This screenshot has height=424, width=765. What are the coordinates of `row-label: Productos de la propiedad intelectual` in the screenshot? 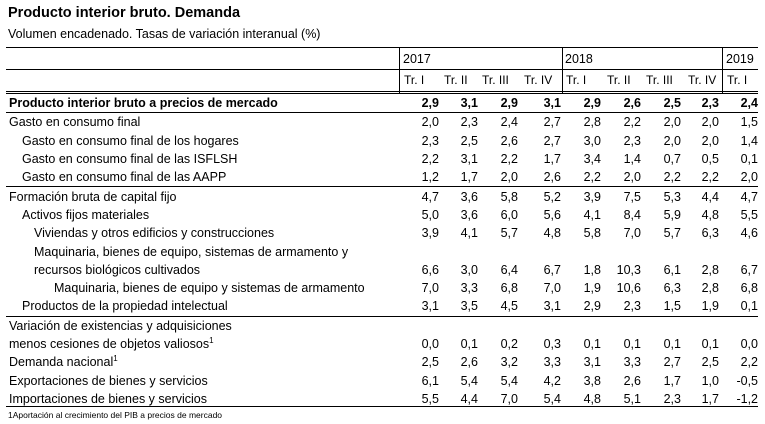 It's located at (125, 306).